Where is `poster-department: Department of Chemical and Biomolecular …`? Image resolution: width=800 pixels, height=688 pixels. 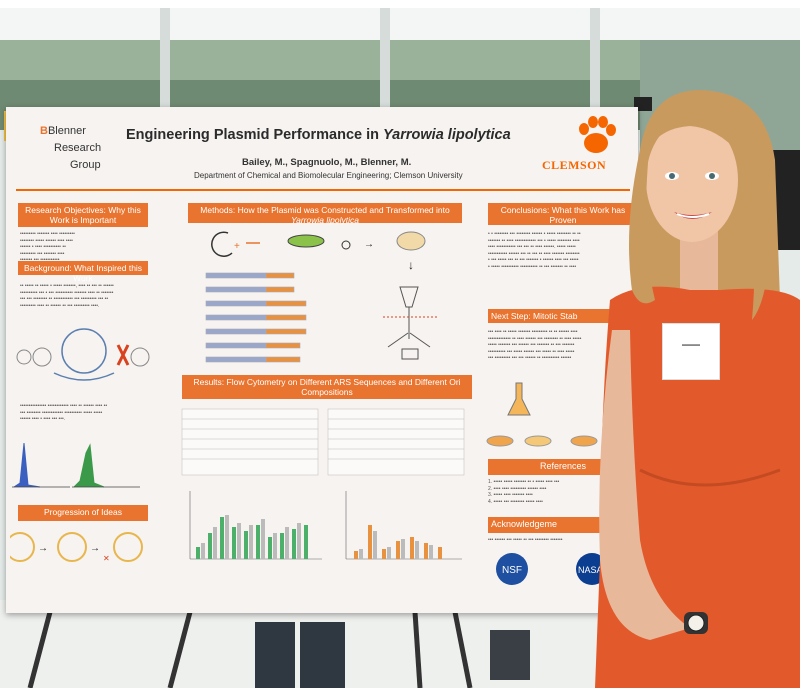
poster-department: Department of Chemical and Biomolecular … is located at coordinates (328, 175).